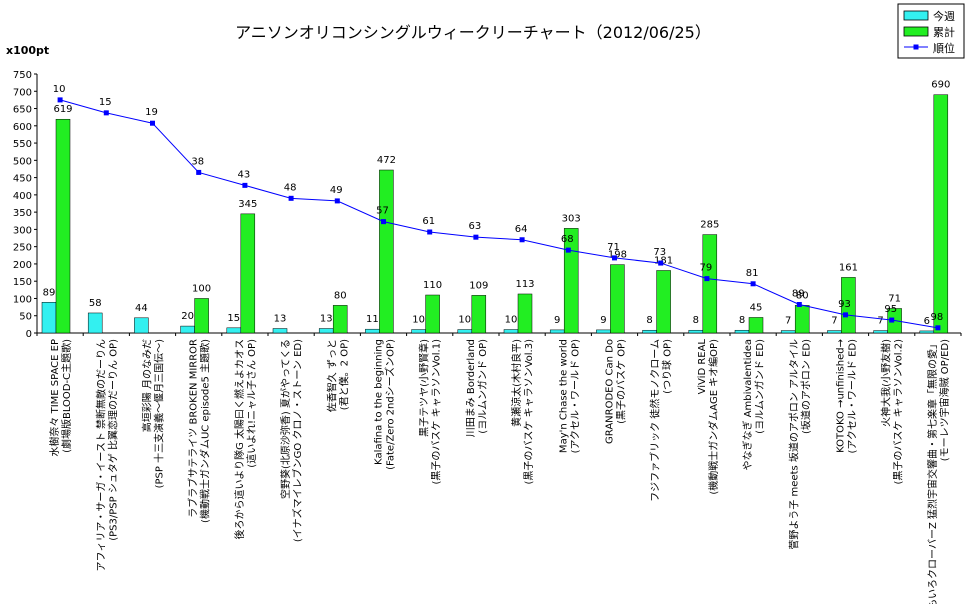  I want to click on rank-label: 19, so click(151, 112).